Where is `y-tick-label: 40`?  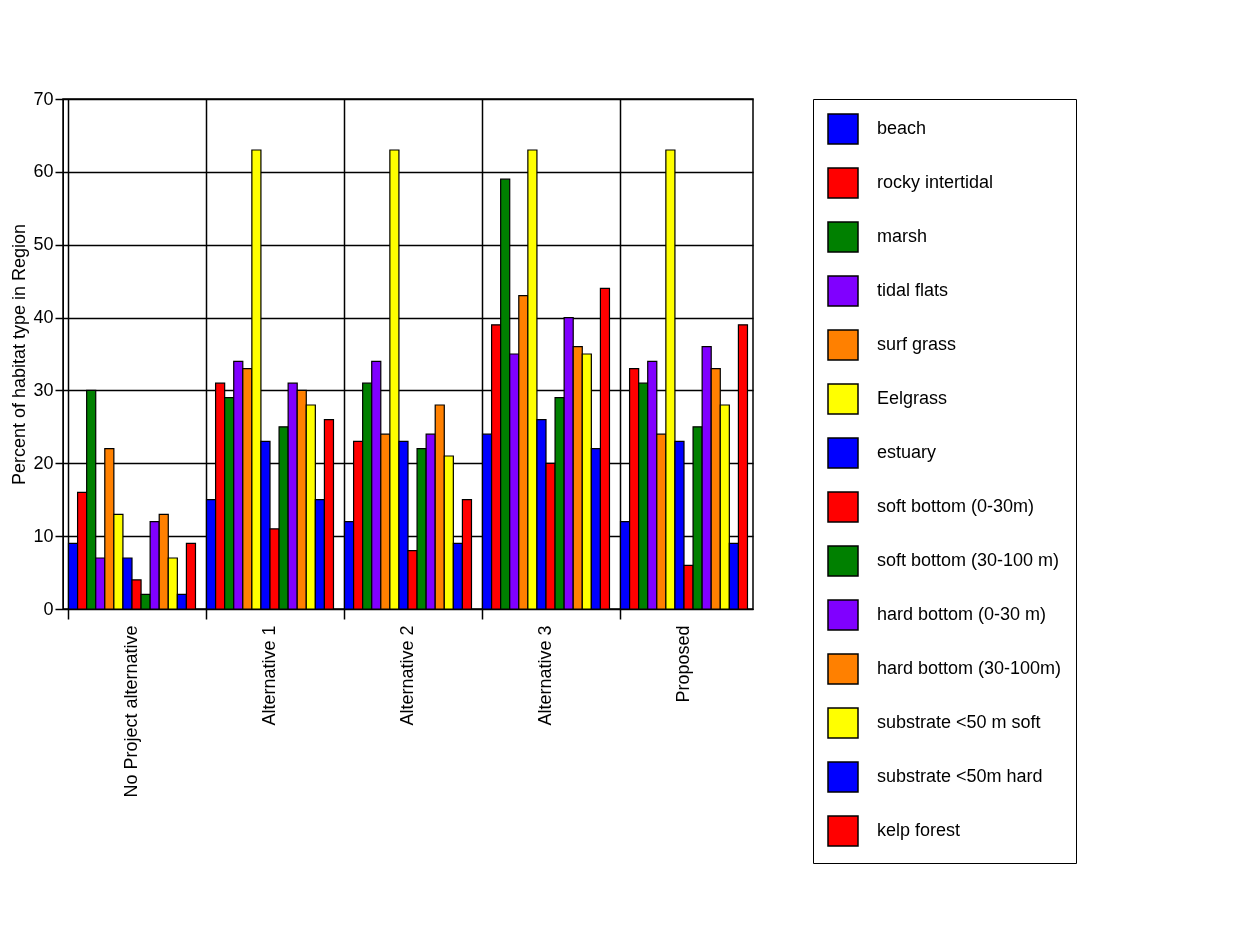
y-tick-label: 40 is located at coordinates (43, 317).